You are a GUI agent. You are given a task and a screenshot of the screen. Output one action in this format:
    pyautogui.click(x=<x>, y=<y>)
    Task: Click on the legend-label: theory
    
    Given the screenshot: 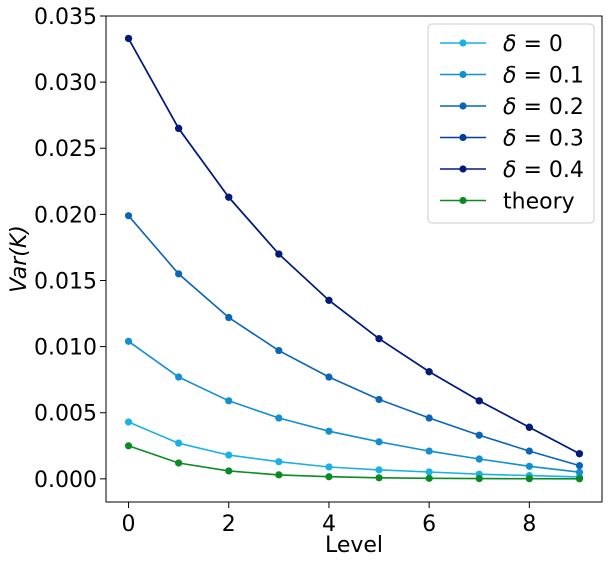 What is the action you would take?
    pyautogui.click(x=539, y=202)
    